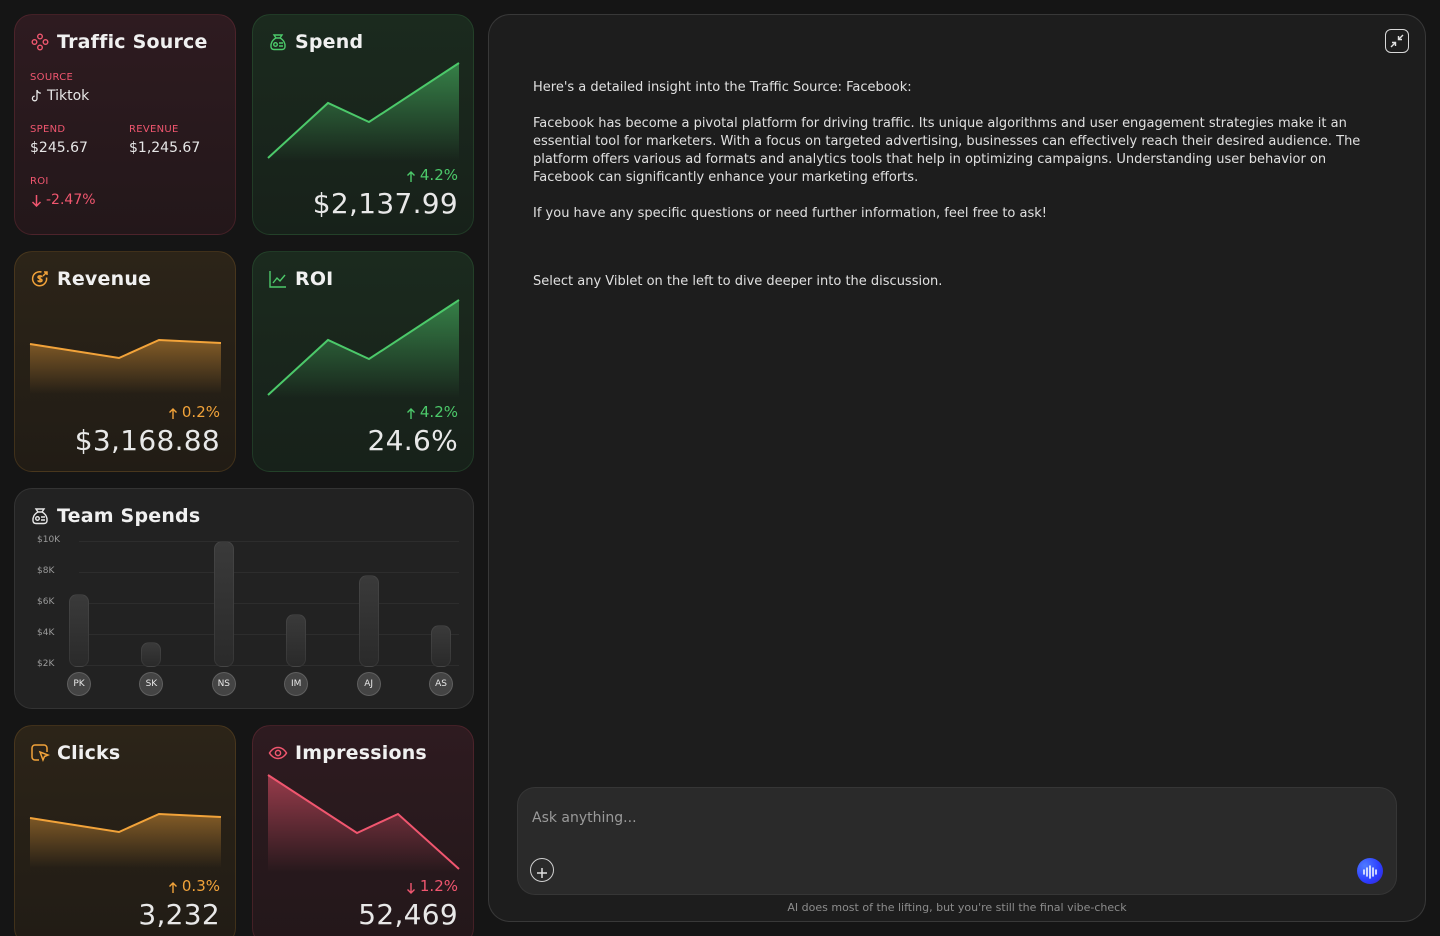  I want to click on source-label: SOURCE, so click(52, 77).